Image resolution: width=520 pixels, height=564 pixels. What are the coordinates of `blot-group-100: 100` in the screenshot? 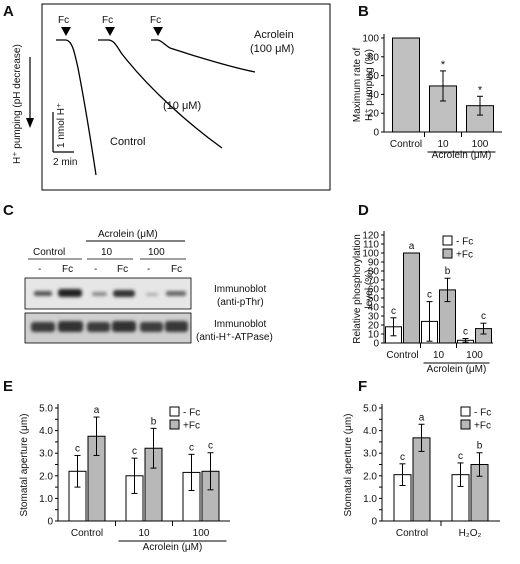 It's located at (156, 252).